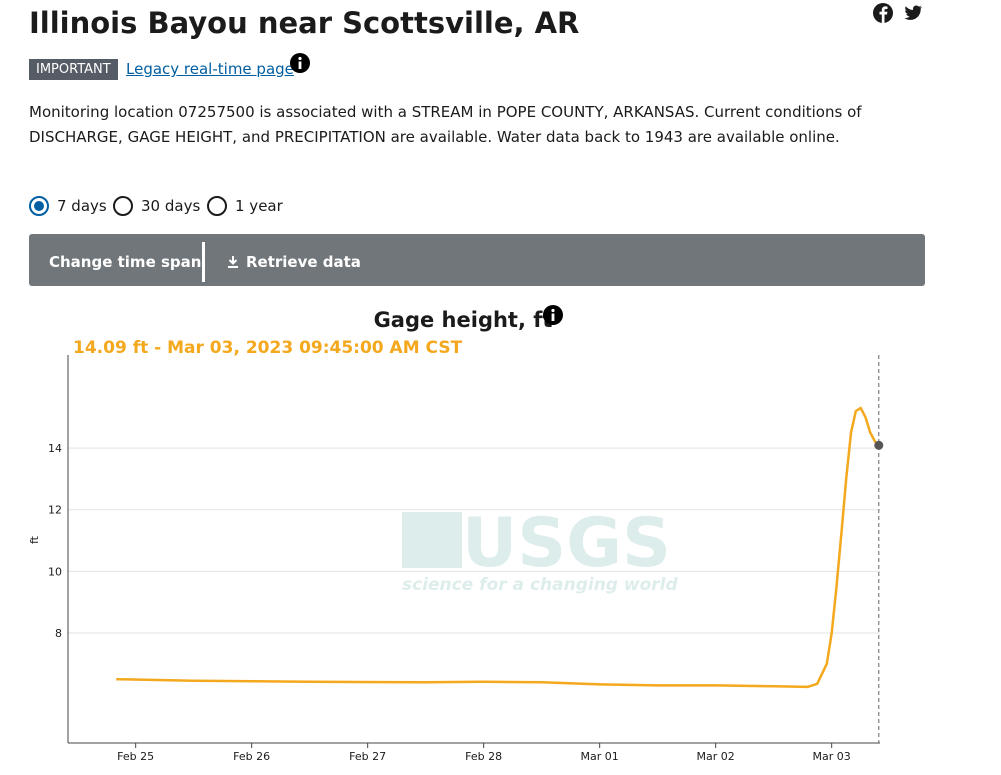 The height and width of the screenshot is (775, 1001). Describe the element at coordinates (301, 64) in the screenshot. I see `info-icon` at that location.